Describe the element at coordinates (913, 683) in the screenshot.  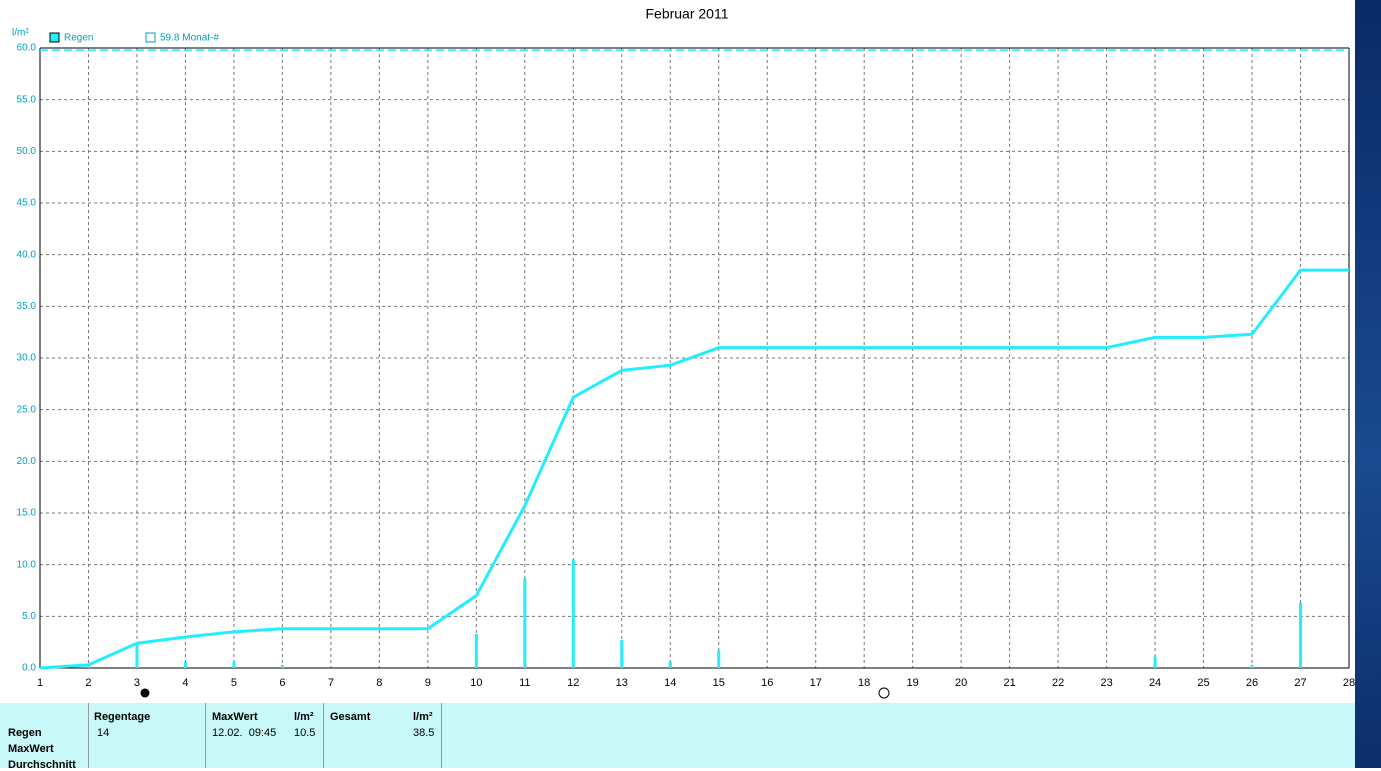
I see `x-tick-label: 19` at that location.